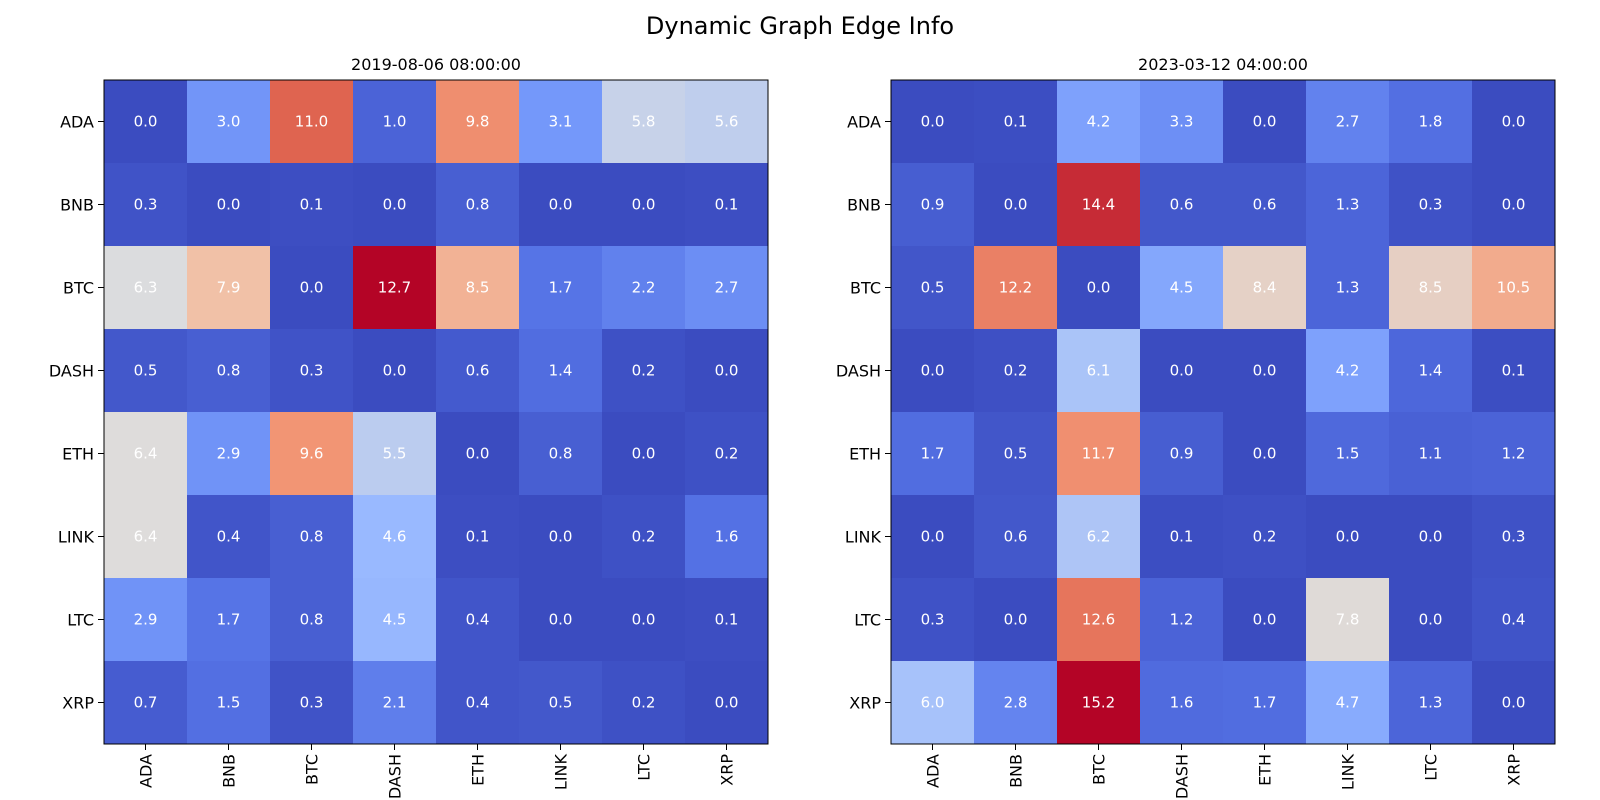  I want to click on cell-value-label: 12.6, so click(1098, 620).